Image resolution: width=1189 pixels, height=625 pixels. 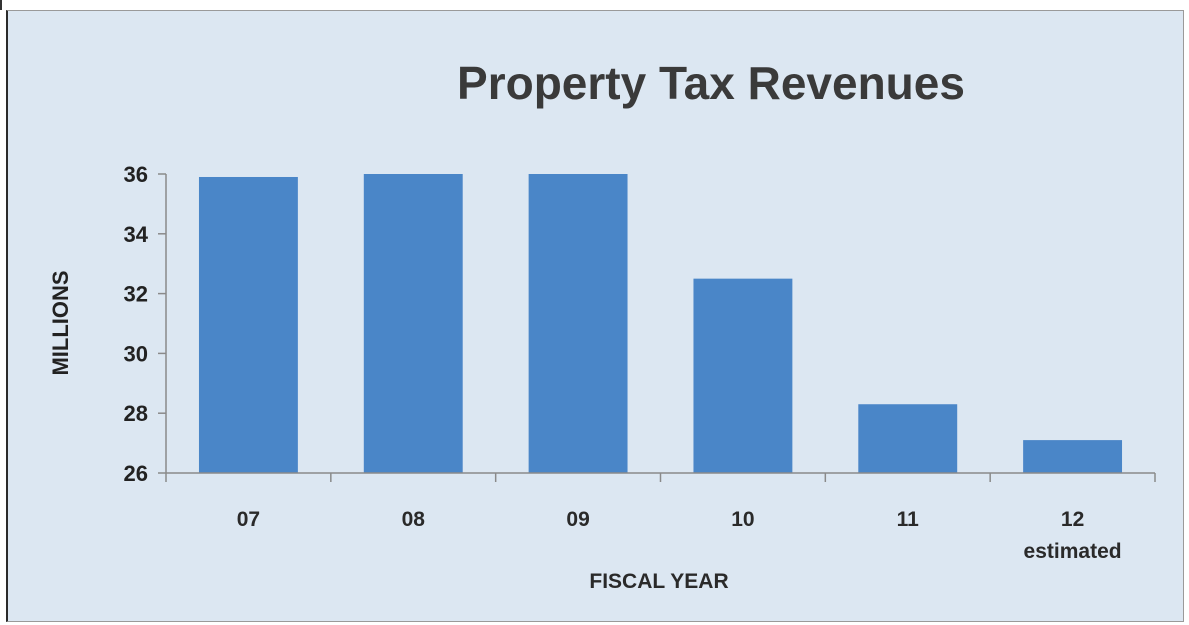 I want to click on x-axis-label: FISCAL YEAR, so click(x=658, y=581).